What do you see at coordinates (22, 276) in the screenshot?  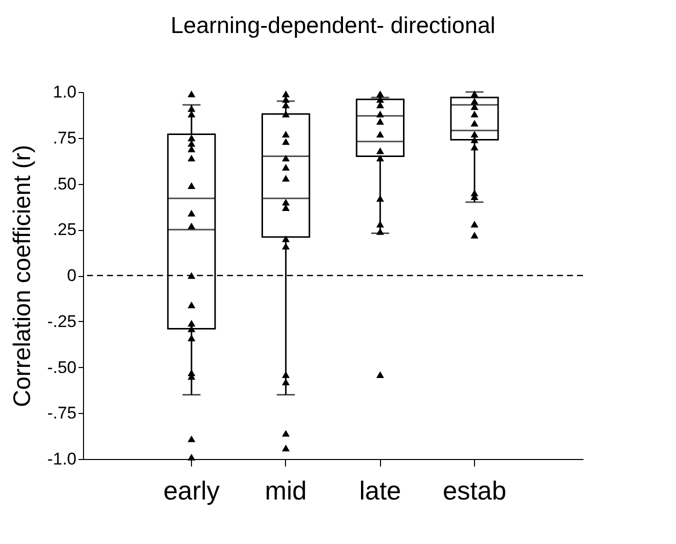 I see `y-axis-title: Correlation coefficient (r)` at bounding box center [22, 276].